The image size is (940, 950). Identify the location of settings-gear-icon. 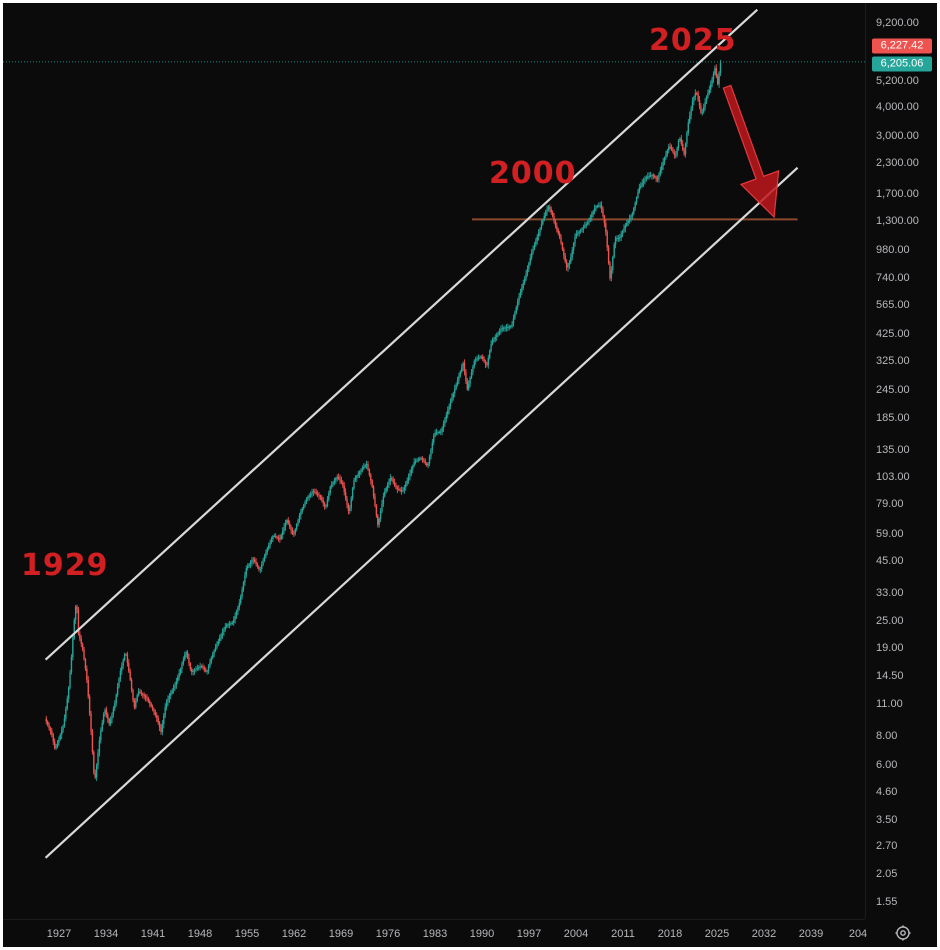
(903, 933).